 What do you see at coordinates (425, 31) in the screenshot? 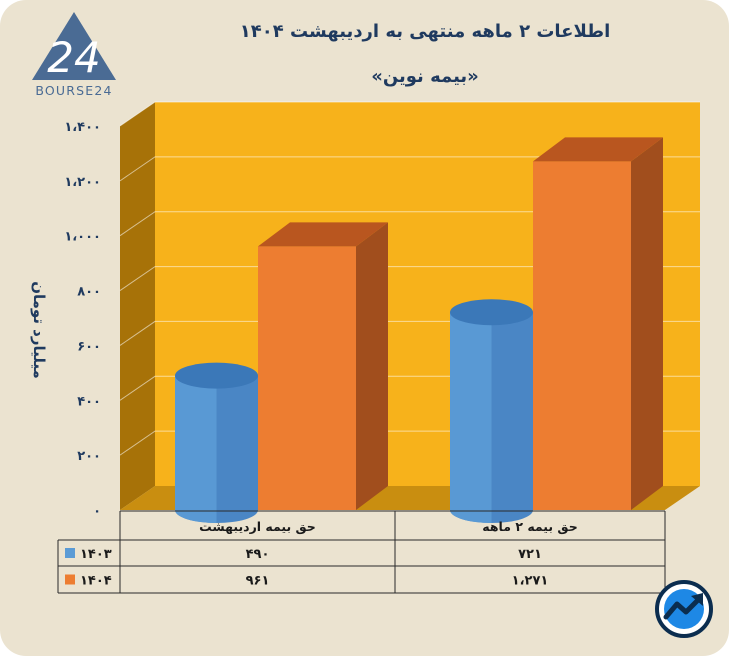
I see `chart-title: اطلاعات ۲ ماهه منتهی به اردیبهشت ۱۴۰۴` at bounding box center [425, 31].